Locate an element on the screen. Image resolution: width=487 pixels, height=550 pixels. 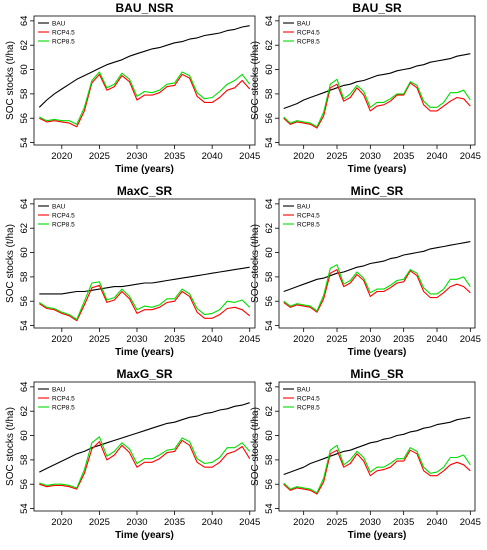
chart-title: BAU_NSR is located at coordinates (144, 8).